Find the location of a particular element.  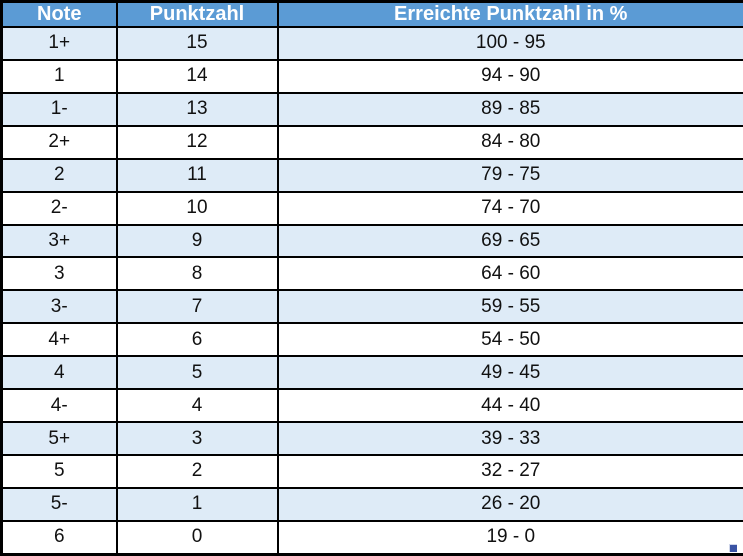

cell-punktzahl: 10 is located at coordinates (197, 208).